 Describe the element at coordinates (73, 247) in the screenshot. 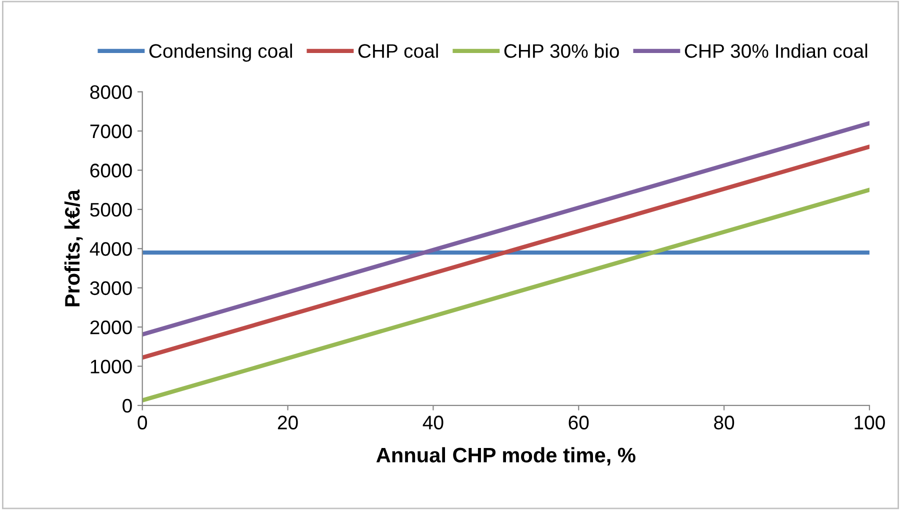

I see `y-axis-title: Profits, k€/a` at that location.